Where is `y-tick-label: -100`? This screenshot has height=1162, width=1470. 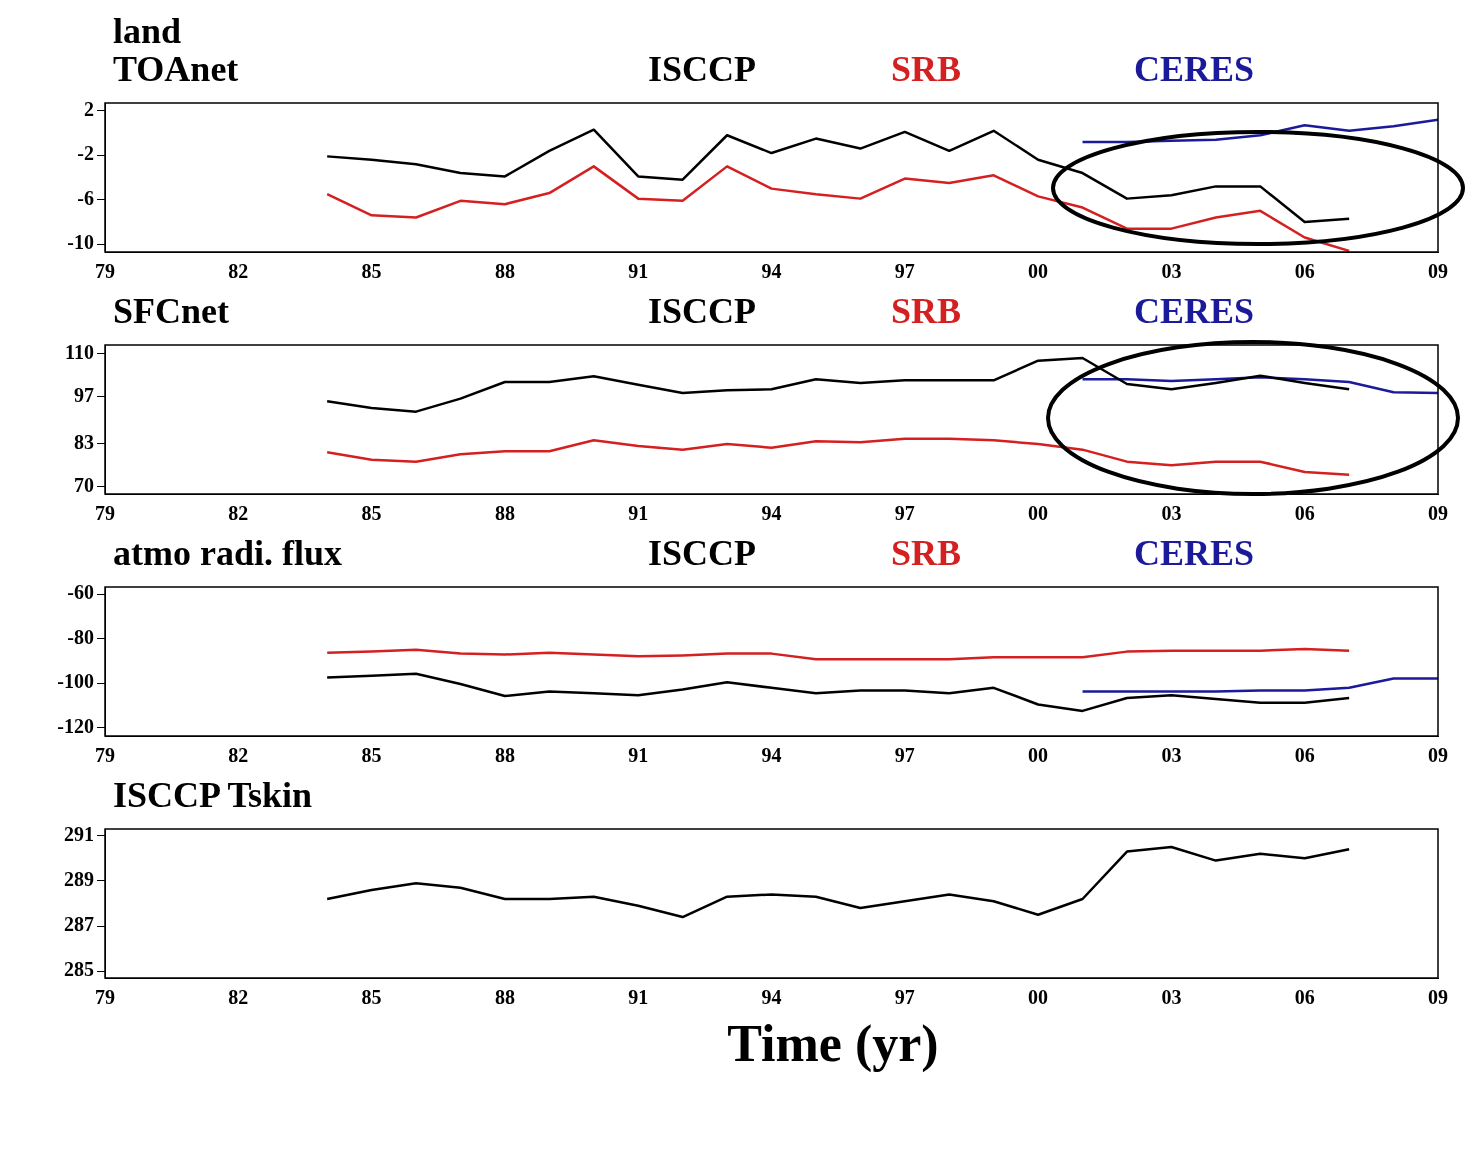
y-tick-label: -100 is located at coordinates (75, 681).